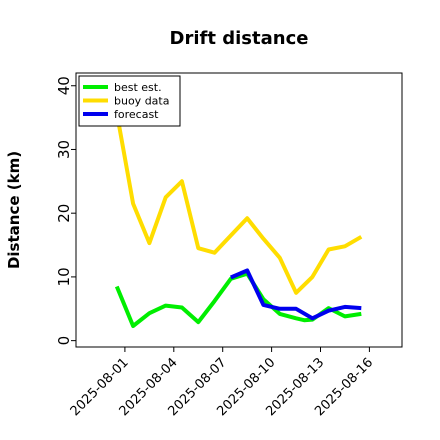 The width and height of the screenshot is (440, 440). What do you see at coordinates (296, 294) in the screenshot?
I see `series-line-forecast` at bounding box center [296, 294].